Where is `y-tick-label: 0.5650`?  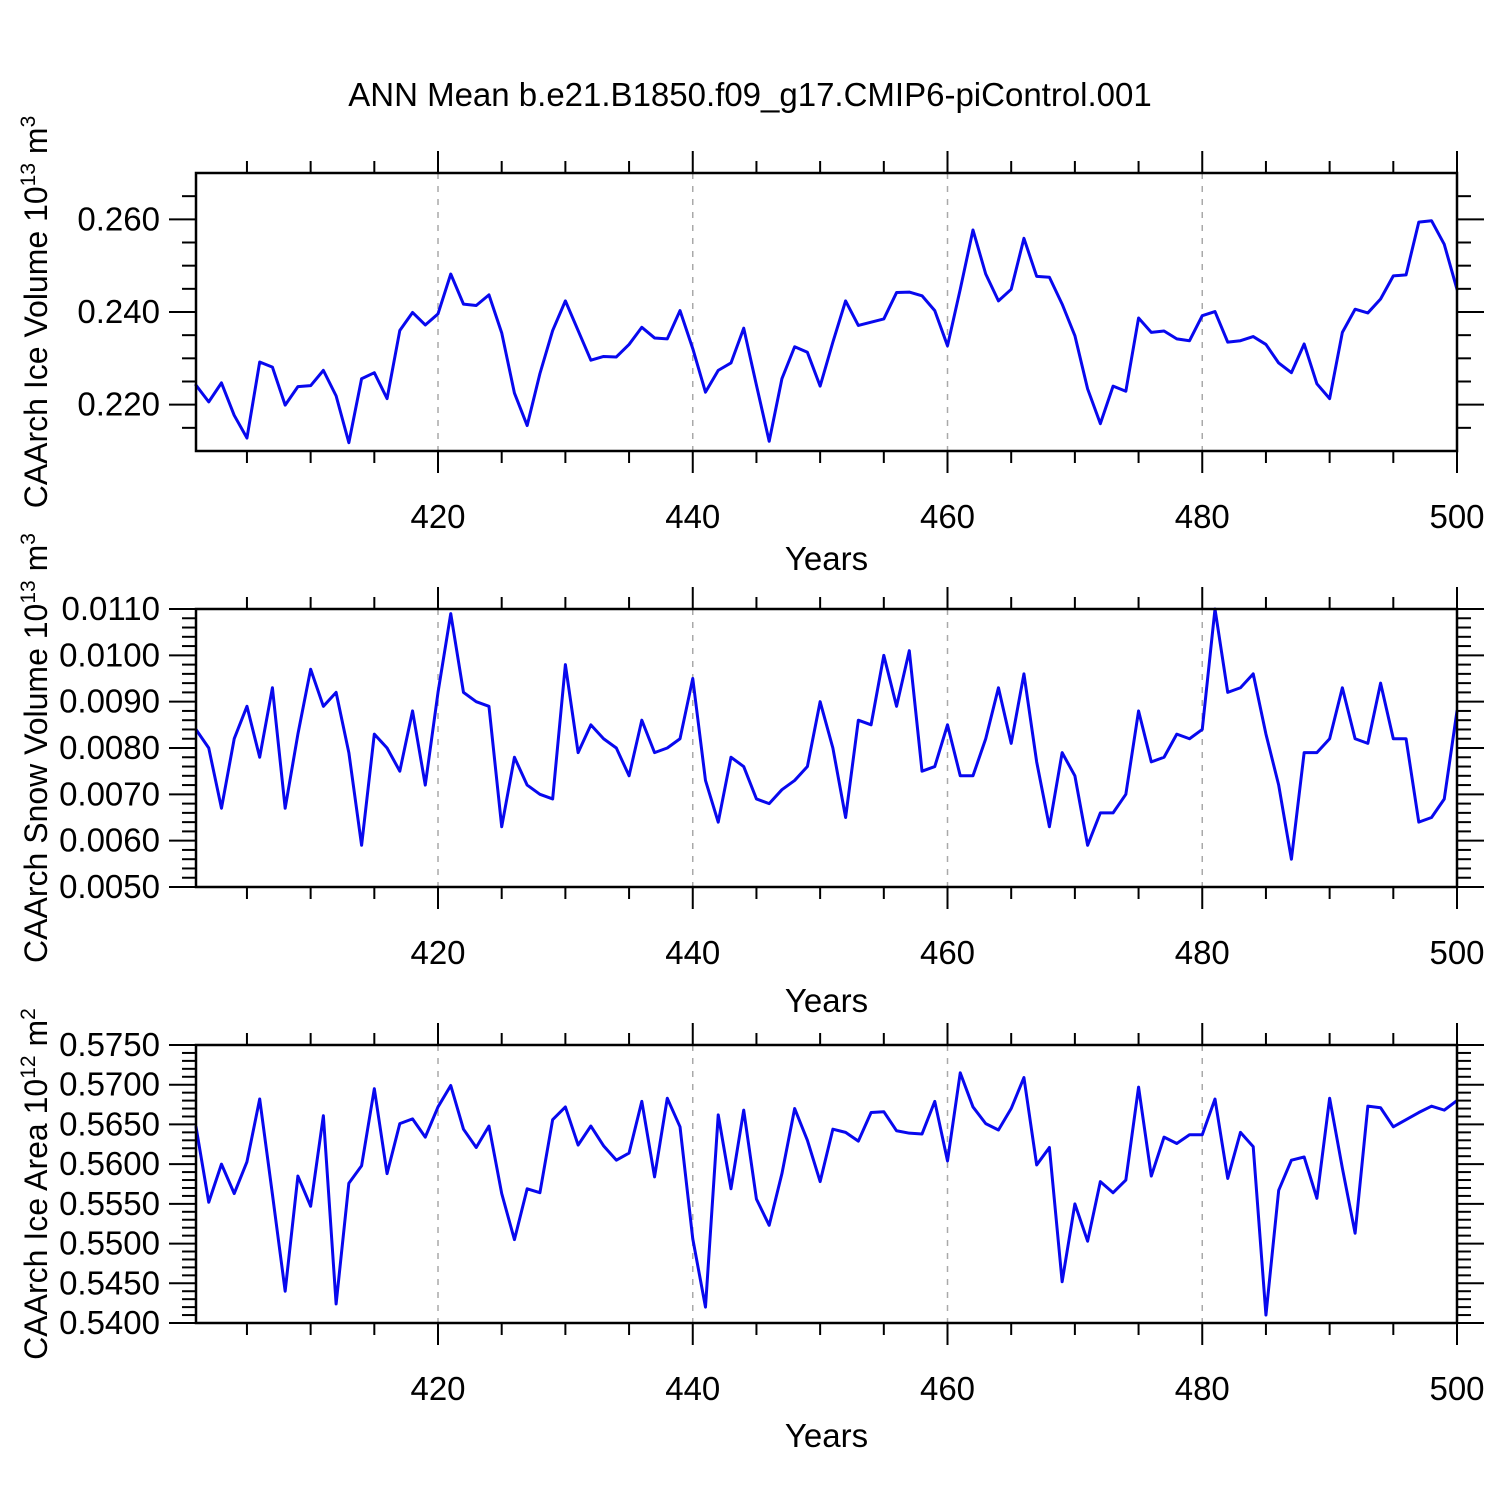
y-tick-label: 0.5650 is located at coordinates (109, 1123).